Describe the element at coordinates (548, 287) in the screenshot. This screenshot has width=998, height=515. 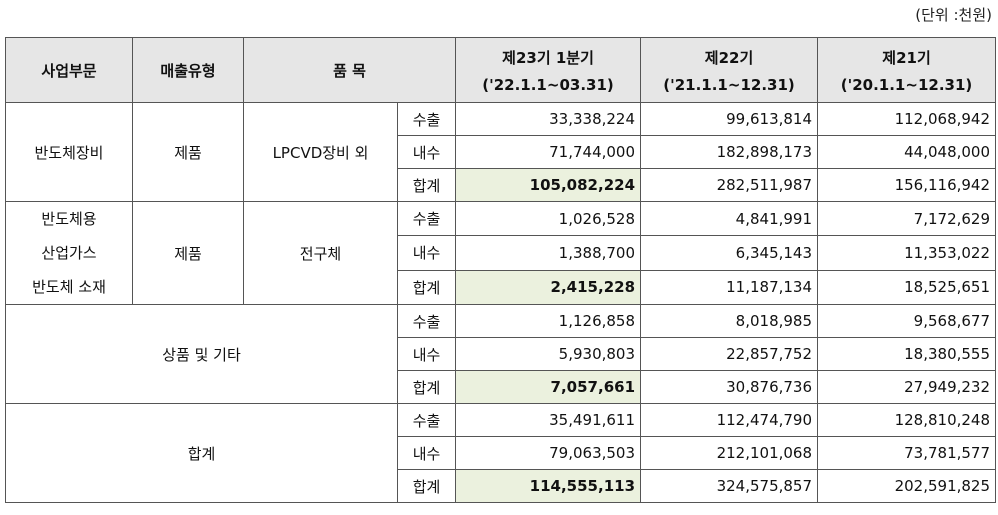
I see `highlight-value-cell: 2,415,228` at that location.